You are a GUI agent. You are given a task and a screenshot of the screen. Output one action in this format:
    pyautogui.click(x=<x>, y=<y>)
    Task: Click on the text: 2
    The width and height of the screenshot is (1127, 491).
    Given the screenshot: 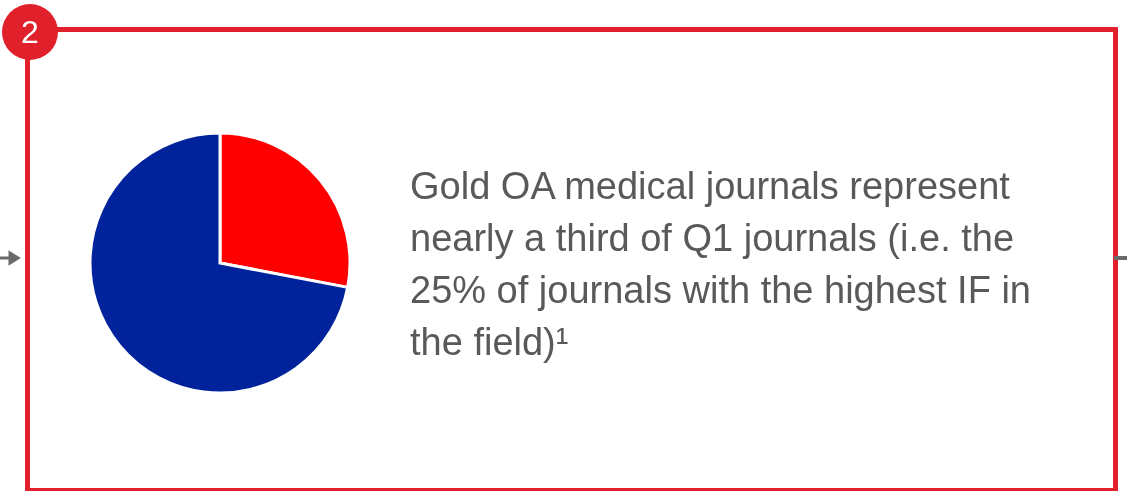 What is the action you would take?
    pyautogui.click(x=30, y=32)
    